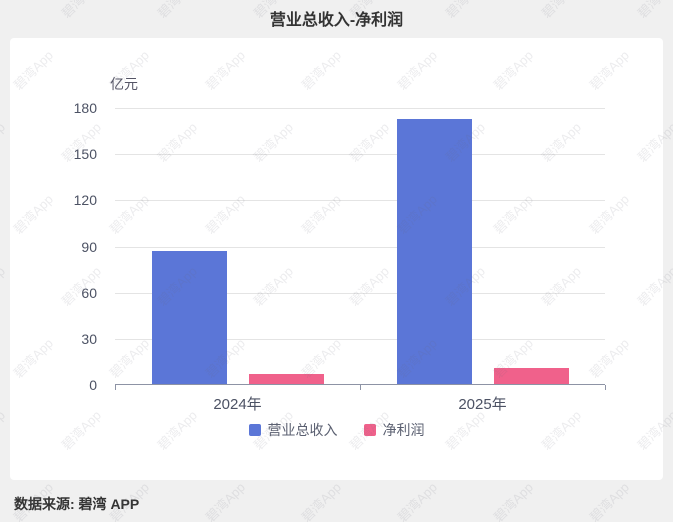 The width and height of the screenshot is (673, 522). I want to click on legend-marker-revenue-icon, so click(254, 430).